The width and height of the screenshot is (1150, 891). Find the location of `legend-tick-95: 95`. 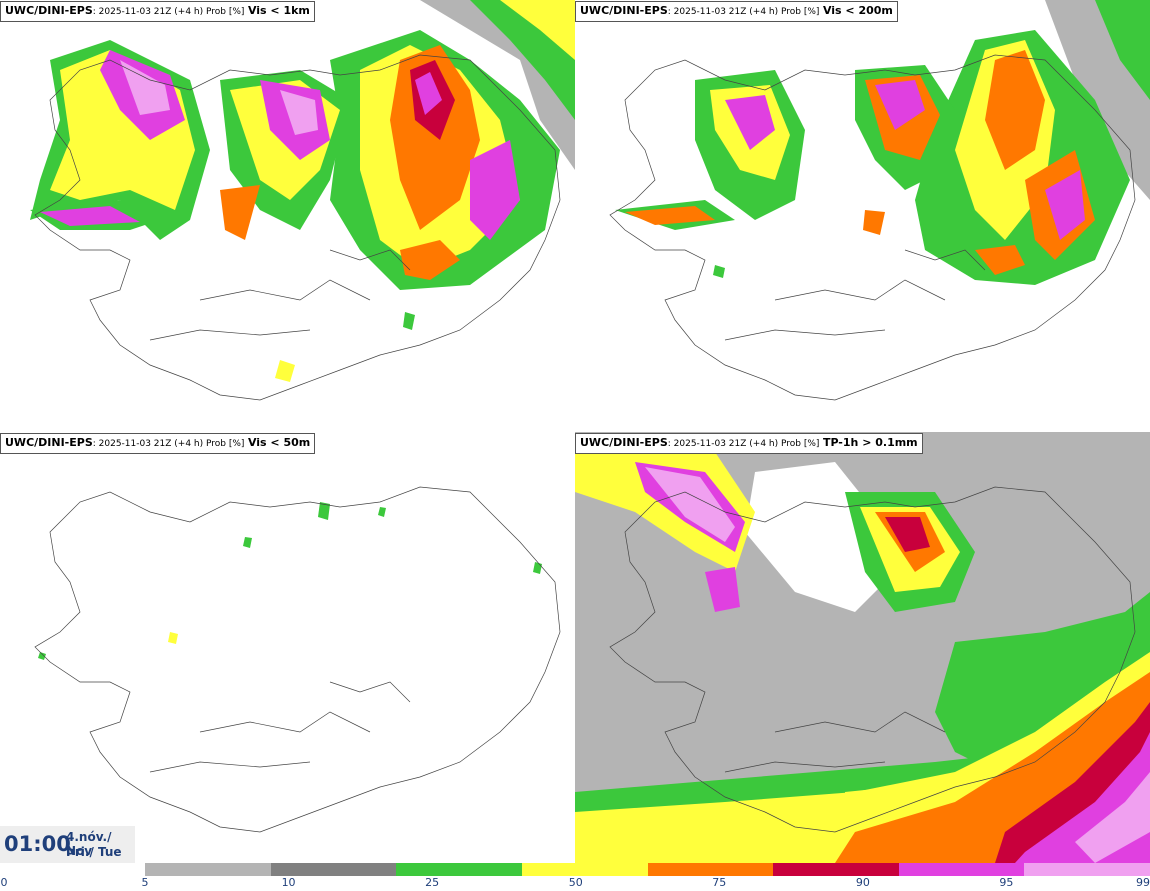

legend-tick-95: 95 is located at coordinates (1006, 882).